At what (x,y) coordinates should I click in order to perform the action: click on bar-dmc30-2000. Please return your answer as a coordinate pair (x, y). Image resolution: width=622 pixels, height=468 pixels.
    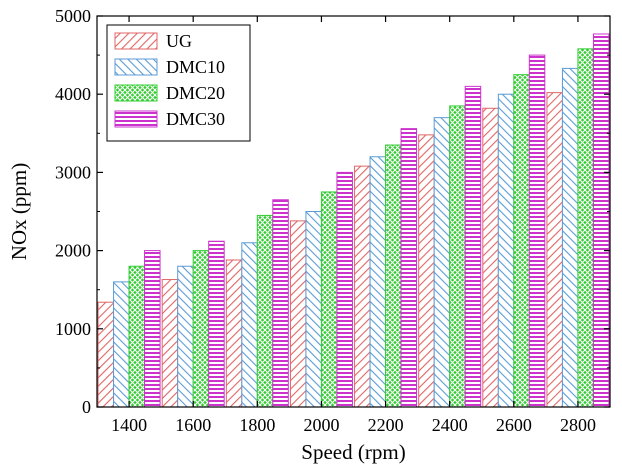
    Looking at the image, I should click on (344, 289).